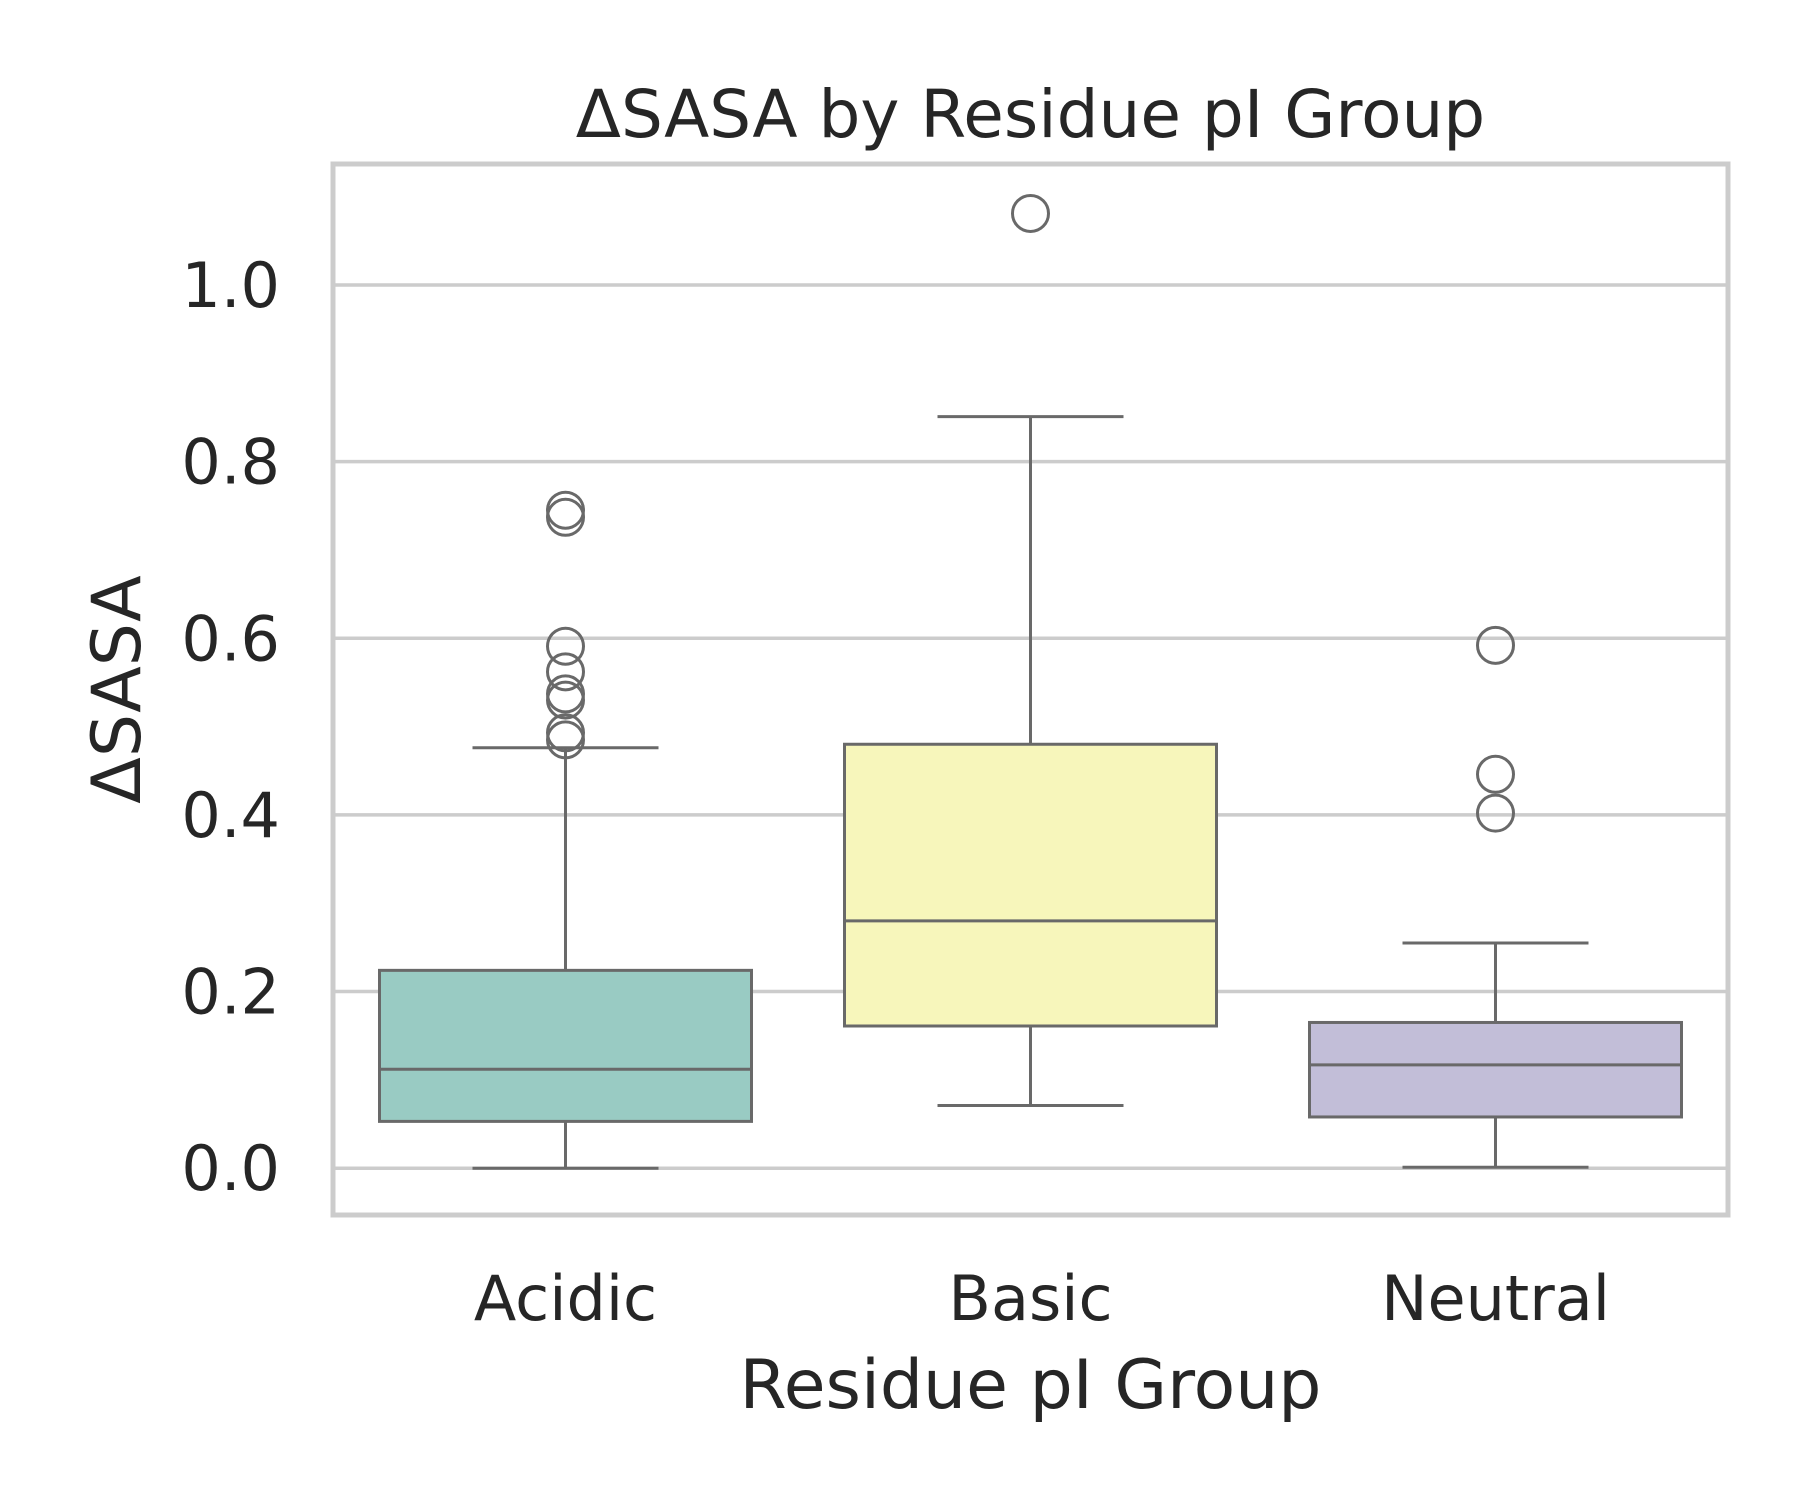 The width and height of the screenshot is (1800, 1505). Describe the element at coordinates (565, 1298) in the screenshot. I see `x-tick-label: Acidic` at that location.